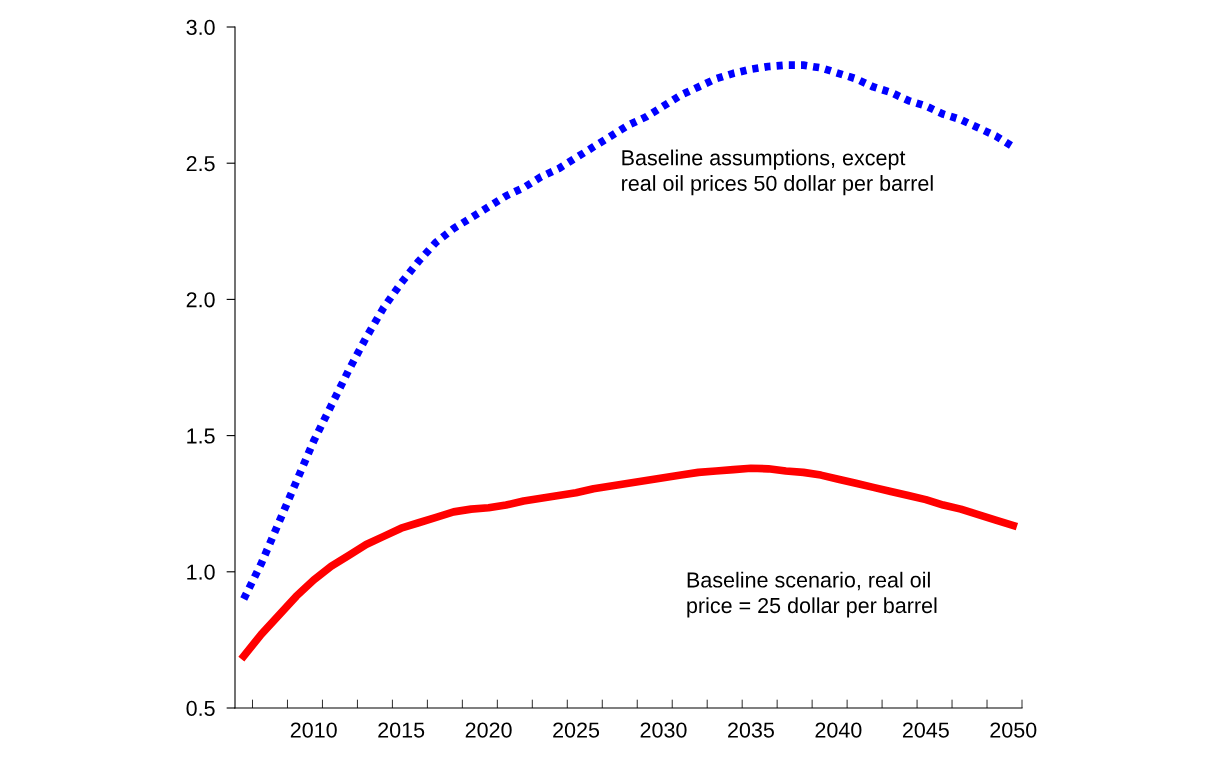 The image size is (1216, 764). I want to click on y-tick-label: 3.0, so click(200, 27).